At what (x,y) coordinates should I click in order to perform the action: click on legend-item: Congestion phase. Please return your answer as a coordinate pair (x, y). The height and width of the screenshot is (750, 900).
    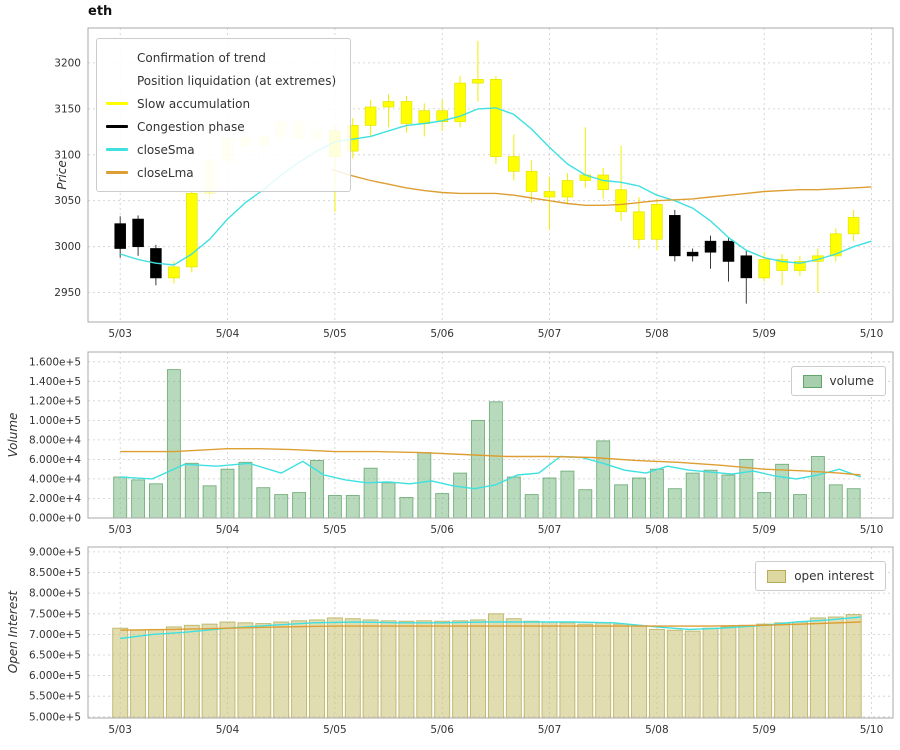
    Looking at the image, I should click on (221, 126).